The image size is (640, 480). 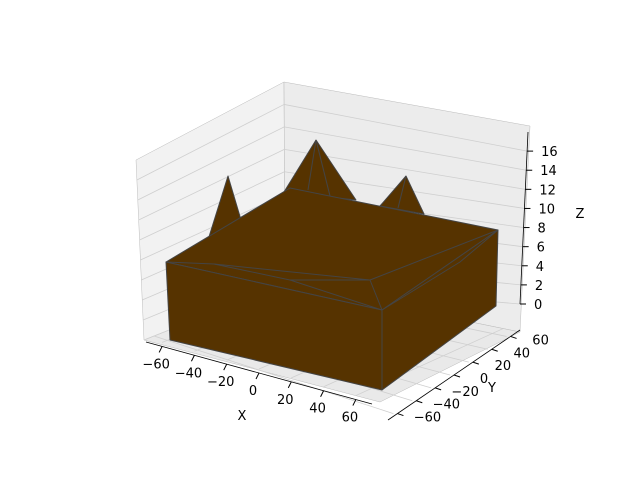 What do you see at coordinates (285, 400) in the screenshot?
I see `x-tick-label: 20` at bounding box center [285, 400].